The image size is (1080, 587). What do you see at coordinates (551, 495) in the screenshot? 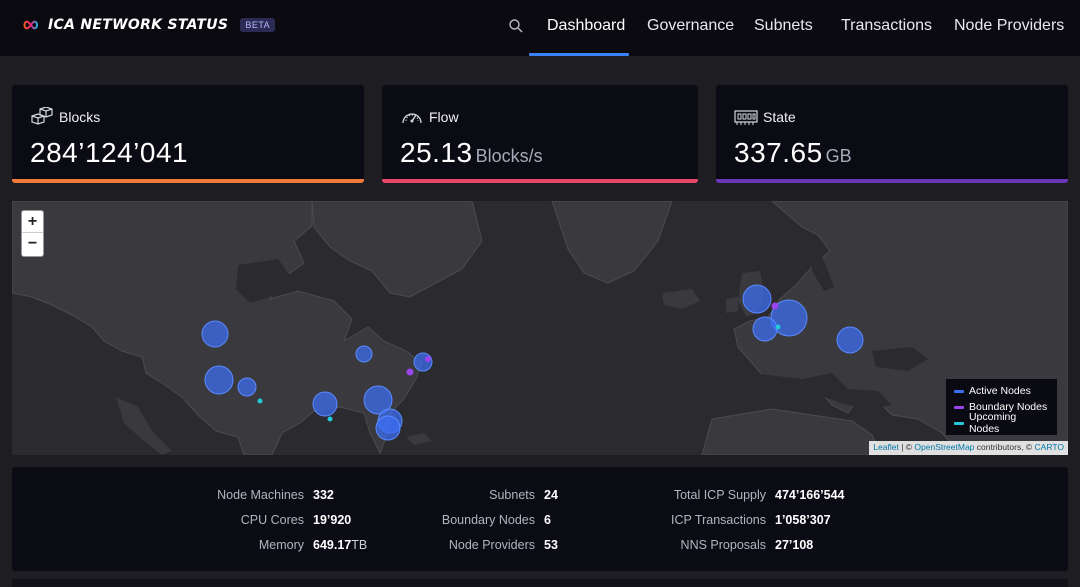
I see `subnets-value: 24` at bounding box center [551, 495].